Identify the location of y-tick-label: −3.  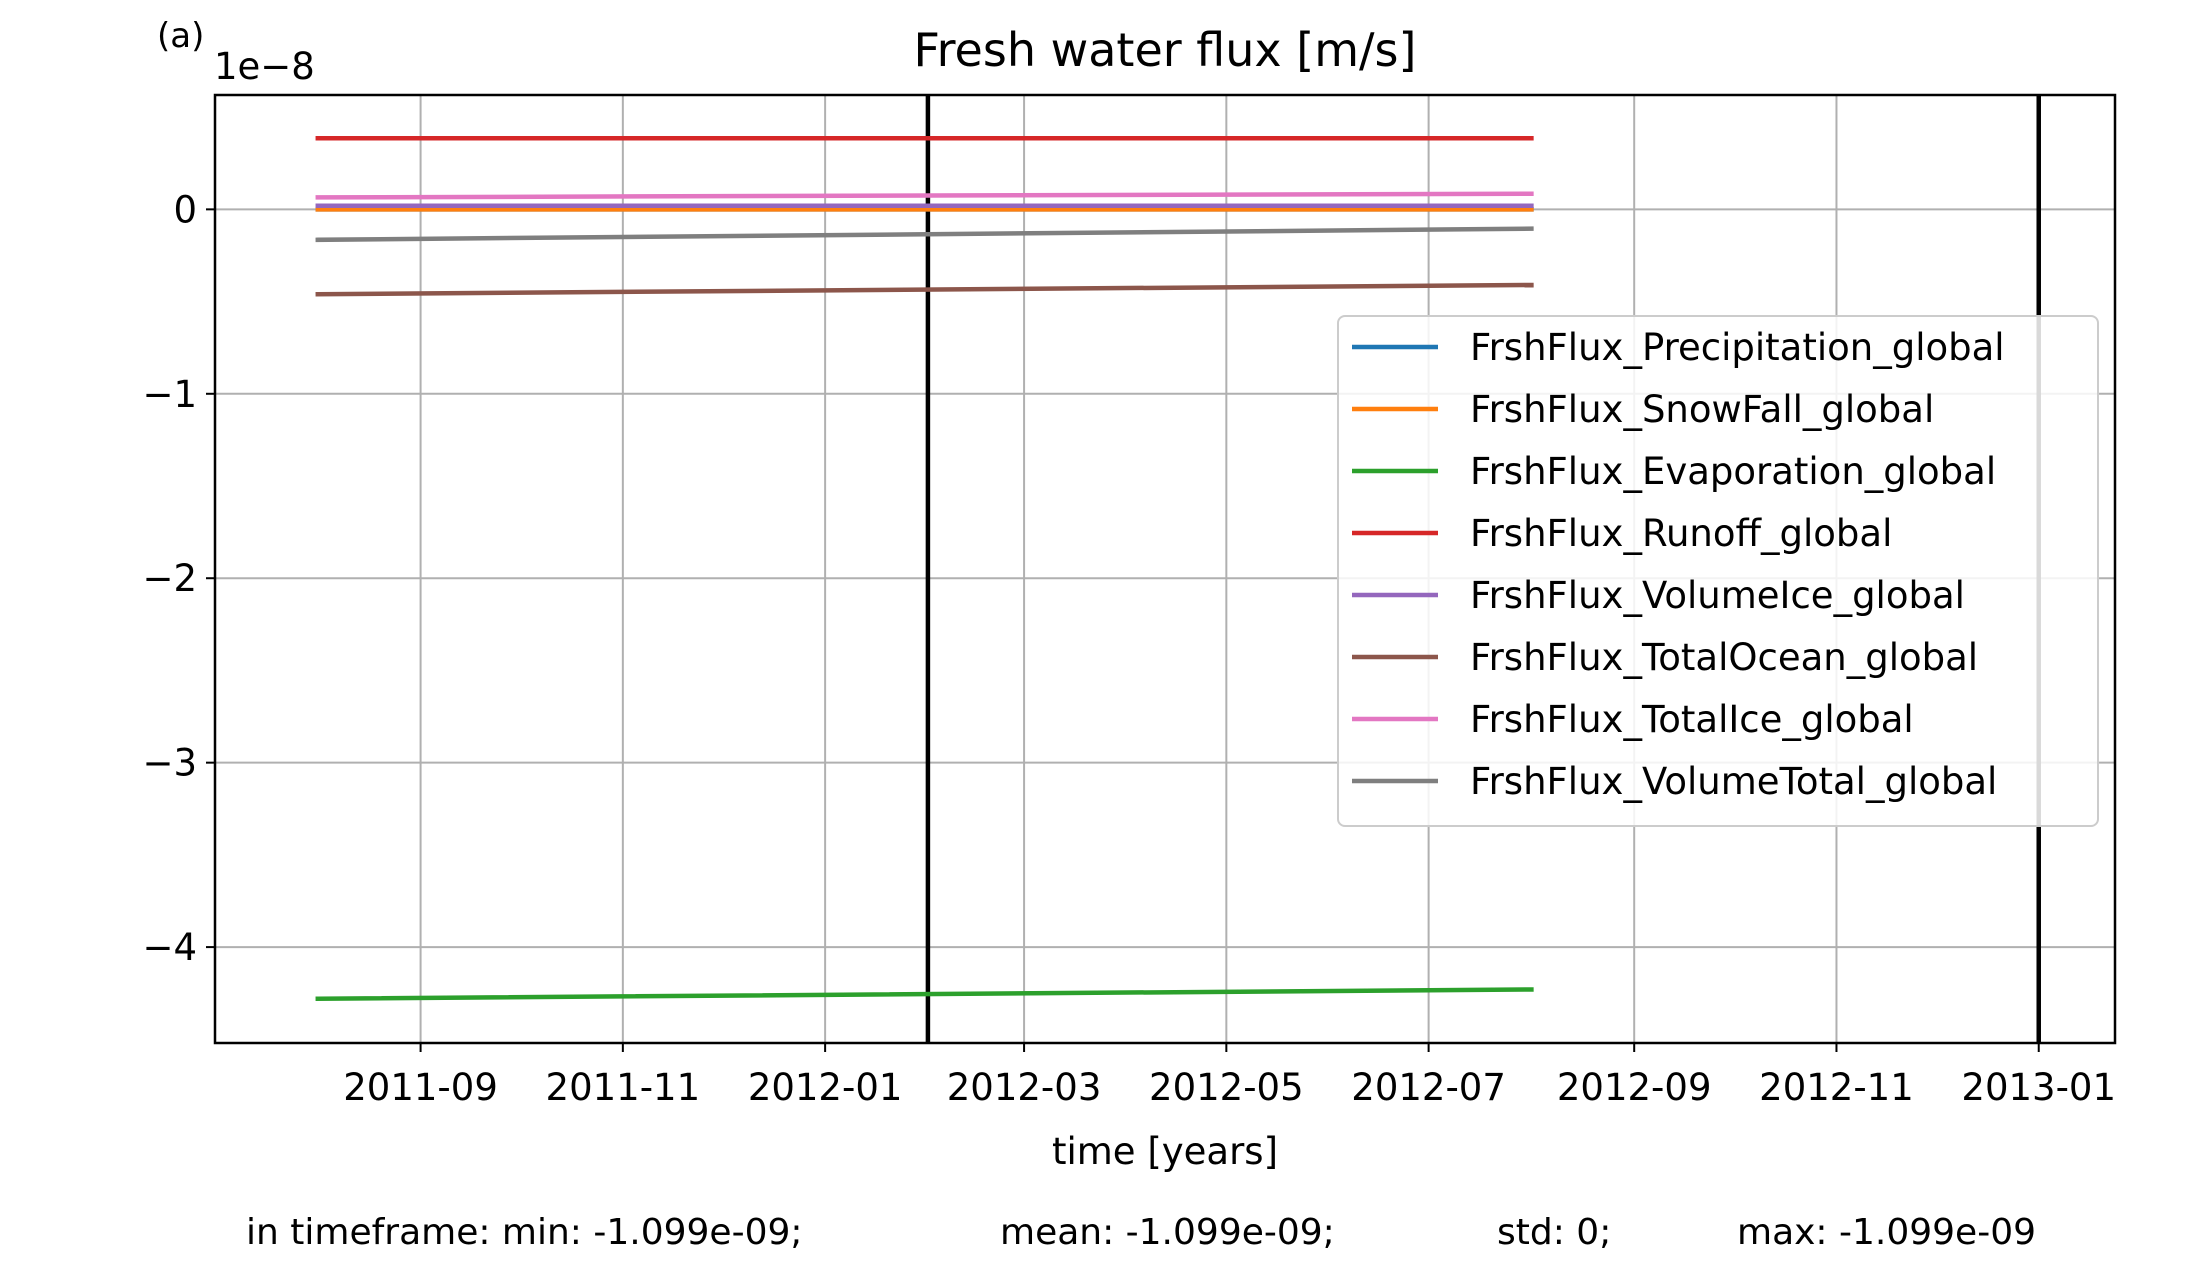
(169, 763).